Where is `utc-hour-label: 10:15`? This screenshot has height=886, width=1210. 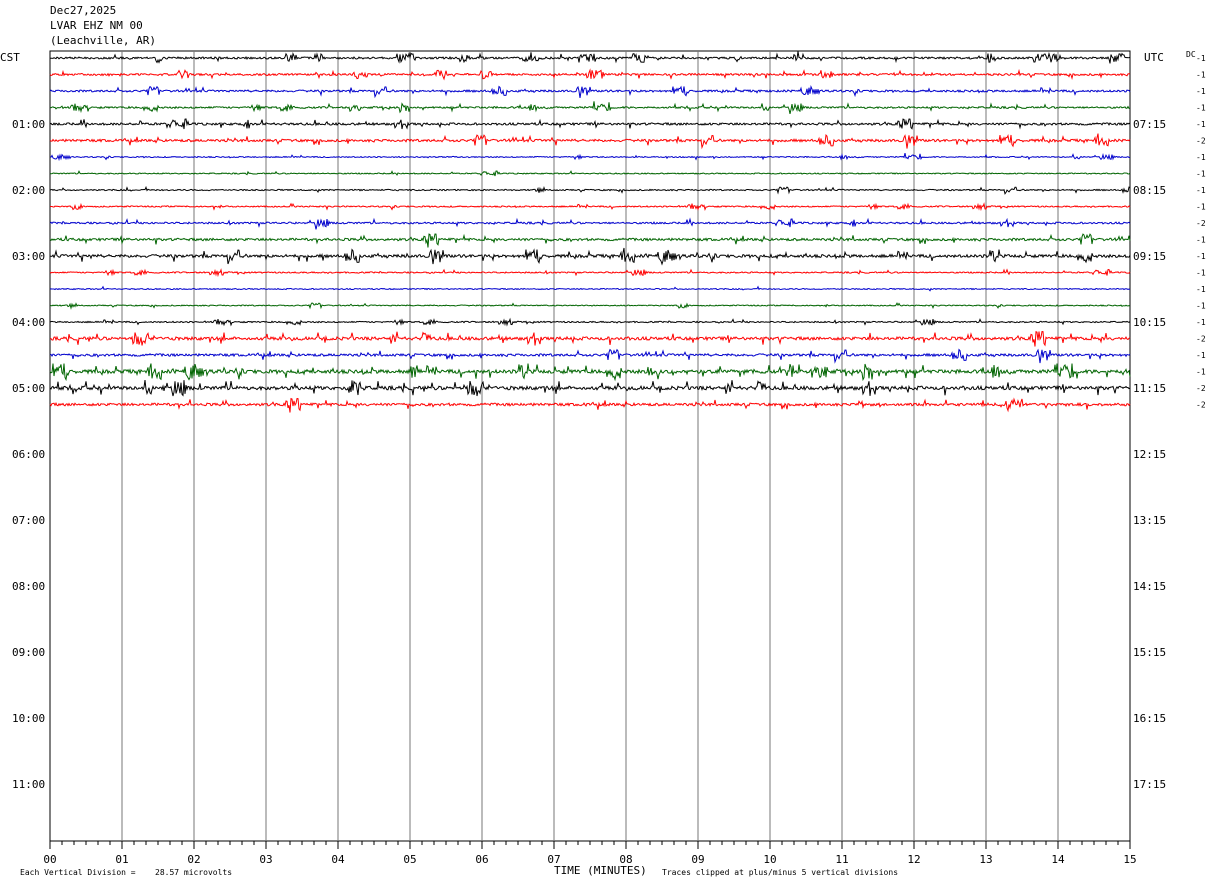
utc-hour-label: 10:15 is located at coordinates (1149, 322).